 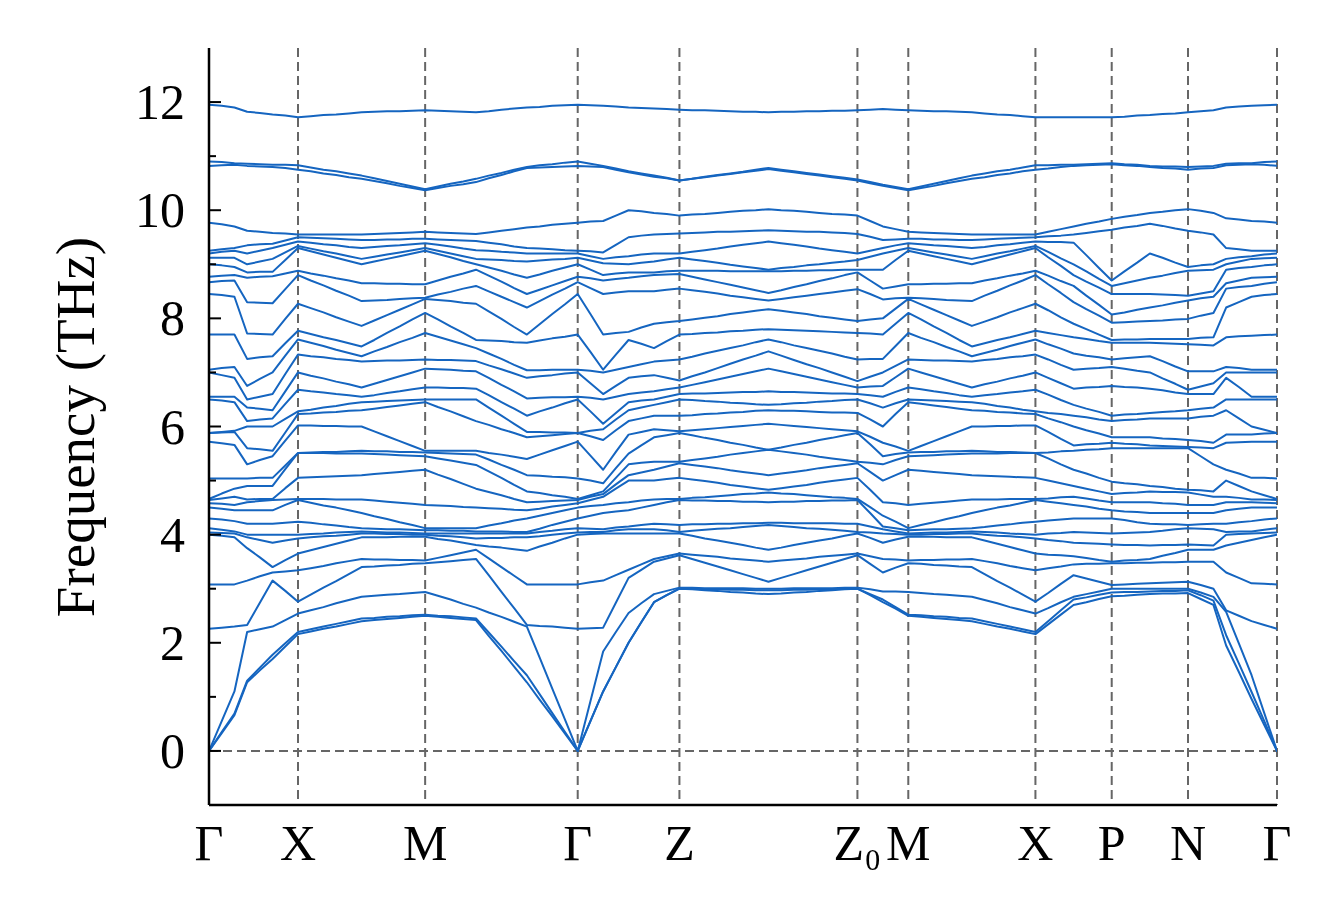 I want to click on y-tick-label: 6, so click(x=172, y=426).